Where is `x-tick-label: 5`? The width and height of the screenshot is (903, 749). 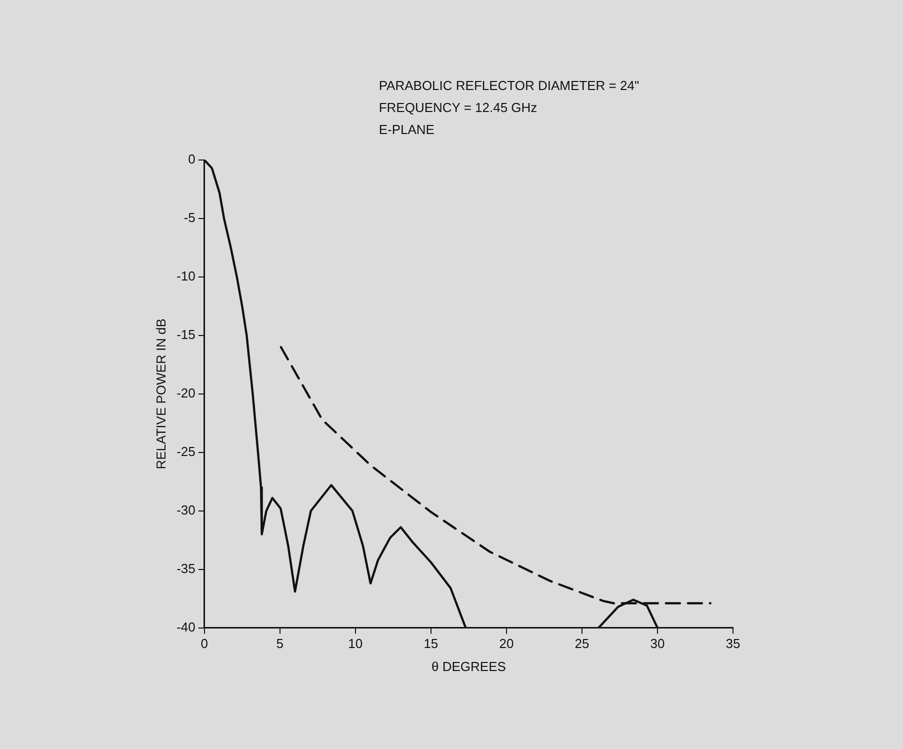 x-tick-label: 5 is located at coordinates (280, 644).